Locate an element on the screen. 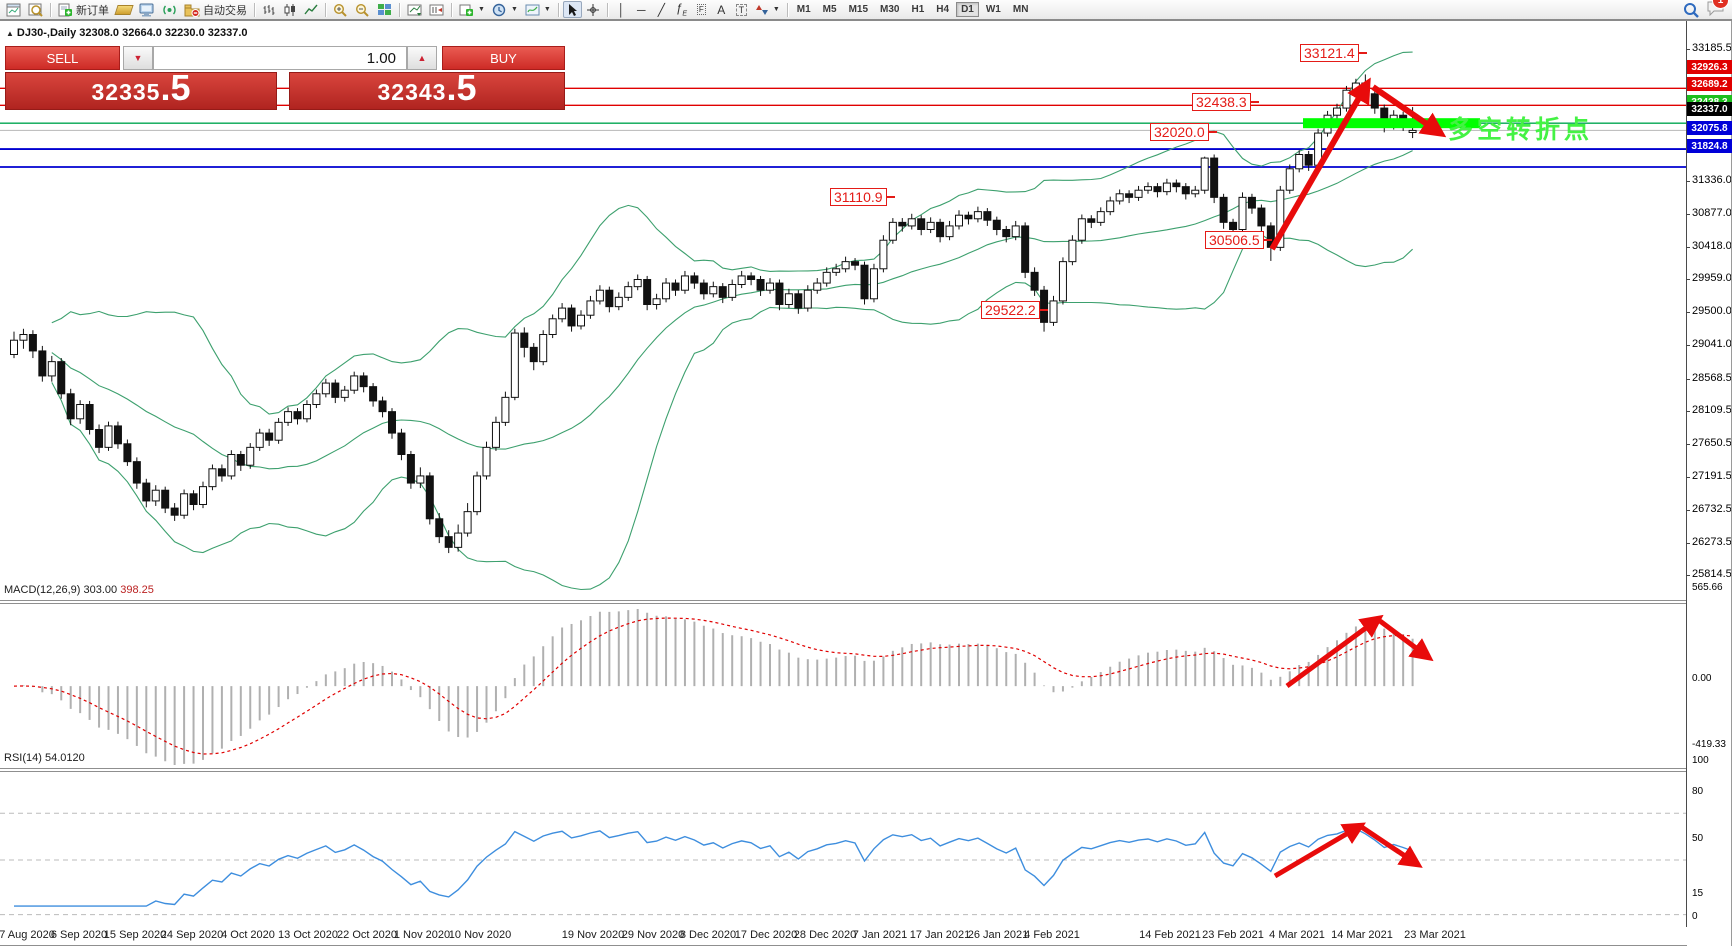 The width and height of the screenshot is (1732, 946). vertical-line-tool: │ is located at coordinates (621, 9).